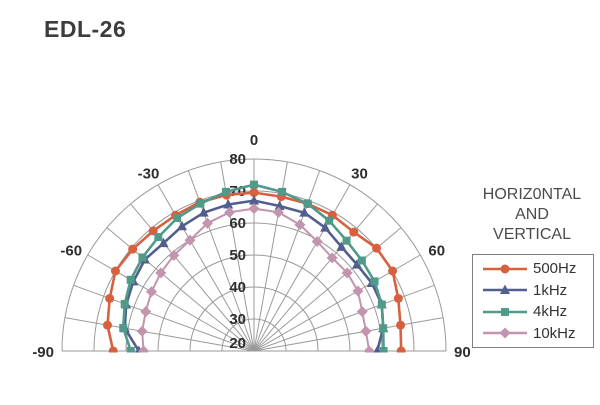 This screenshot has height=405, width=600. What do you see at coordinates (462, 352) in the screenshot?
I see `svg-text: 90` at bounding box center [462, 352].